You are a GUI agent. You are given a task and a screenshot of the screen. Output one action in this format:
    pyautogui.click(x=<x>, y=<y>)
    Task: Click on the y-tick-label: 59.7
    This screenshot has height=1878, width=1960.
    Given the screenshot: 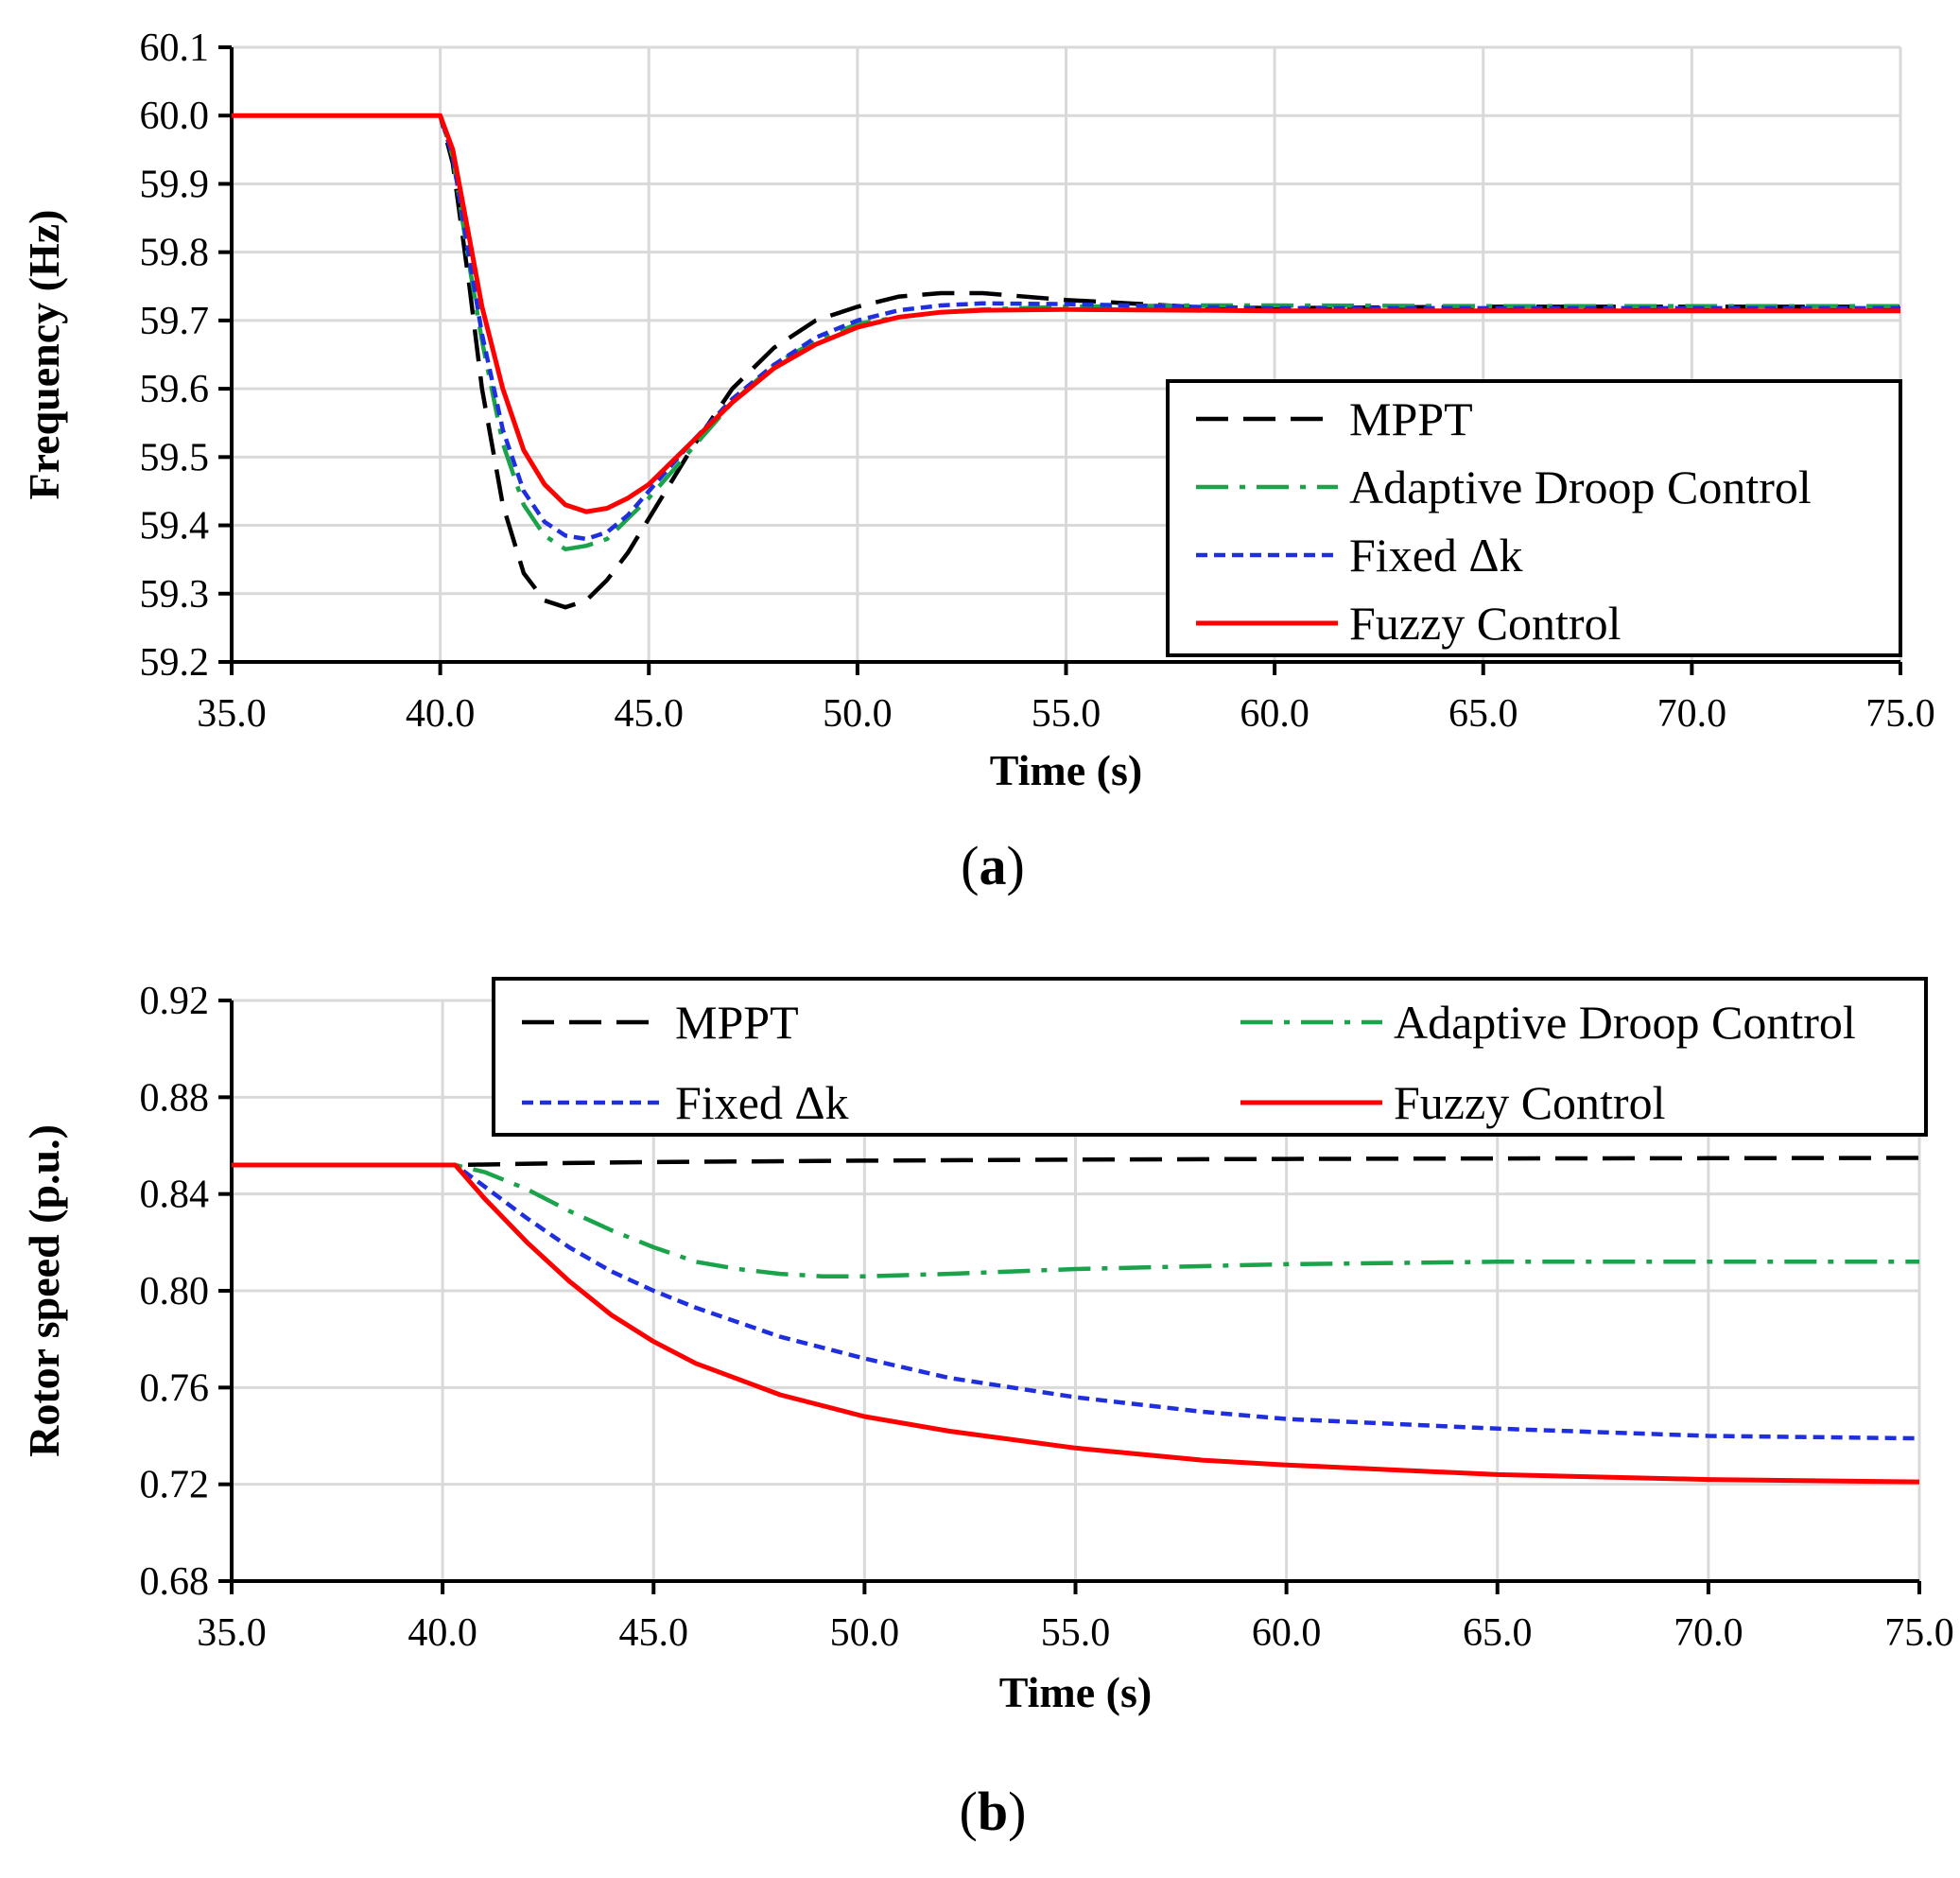 What is the action you would take?
    pyautogui.click(x=175, y=322)
    